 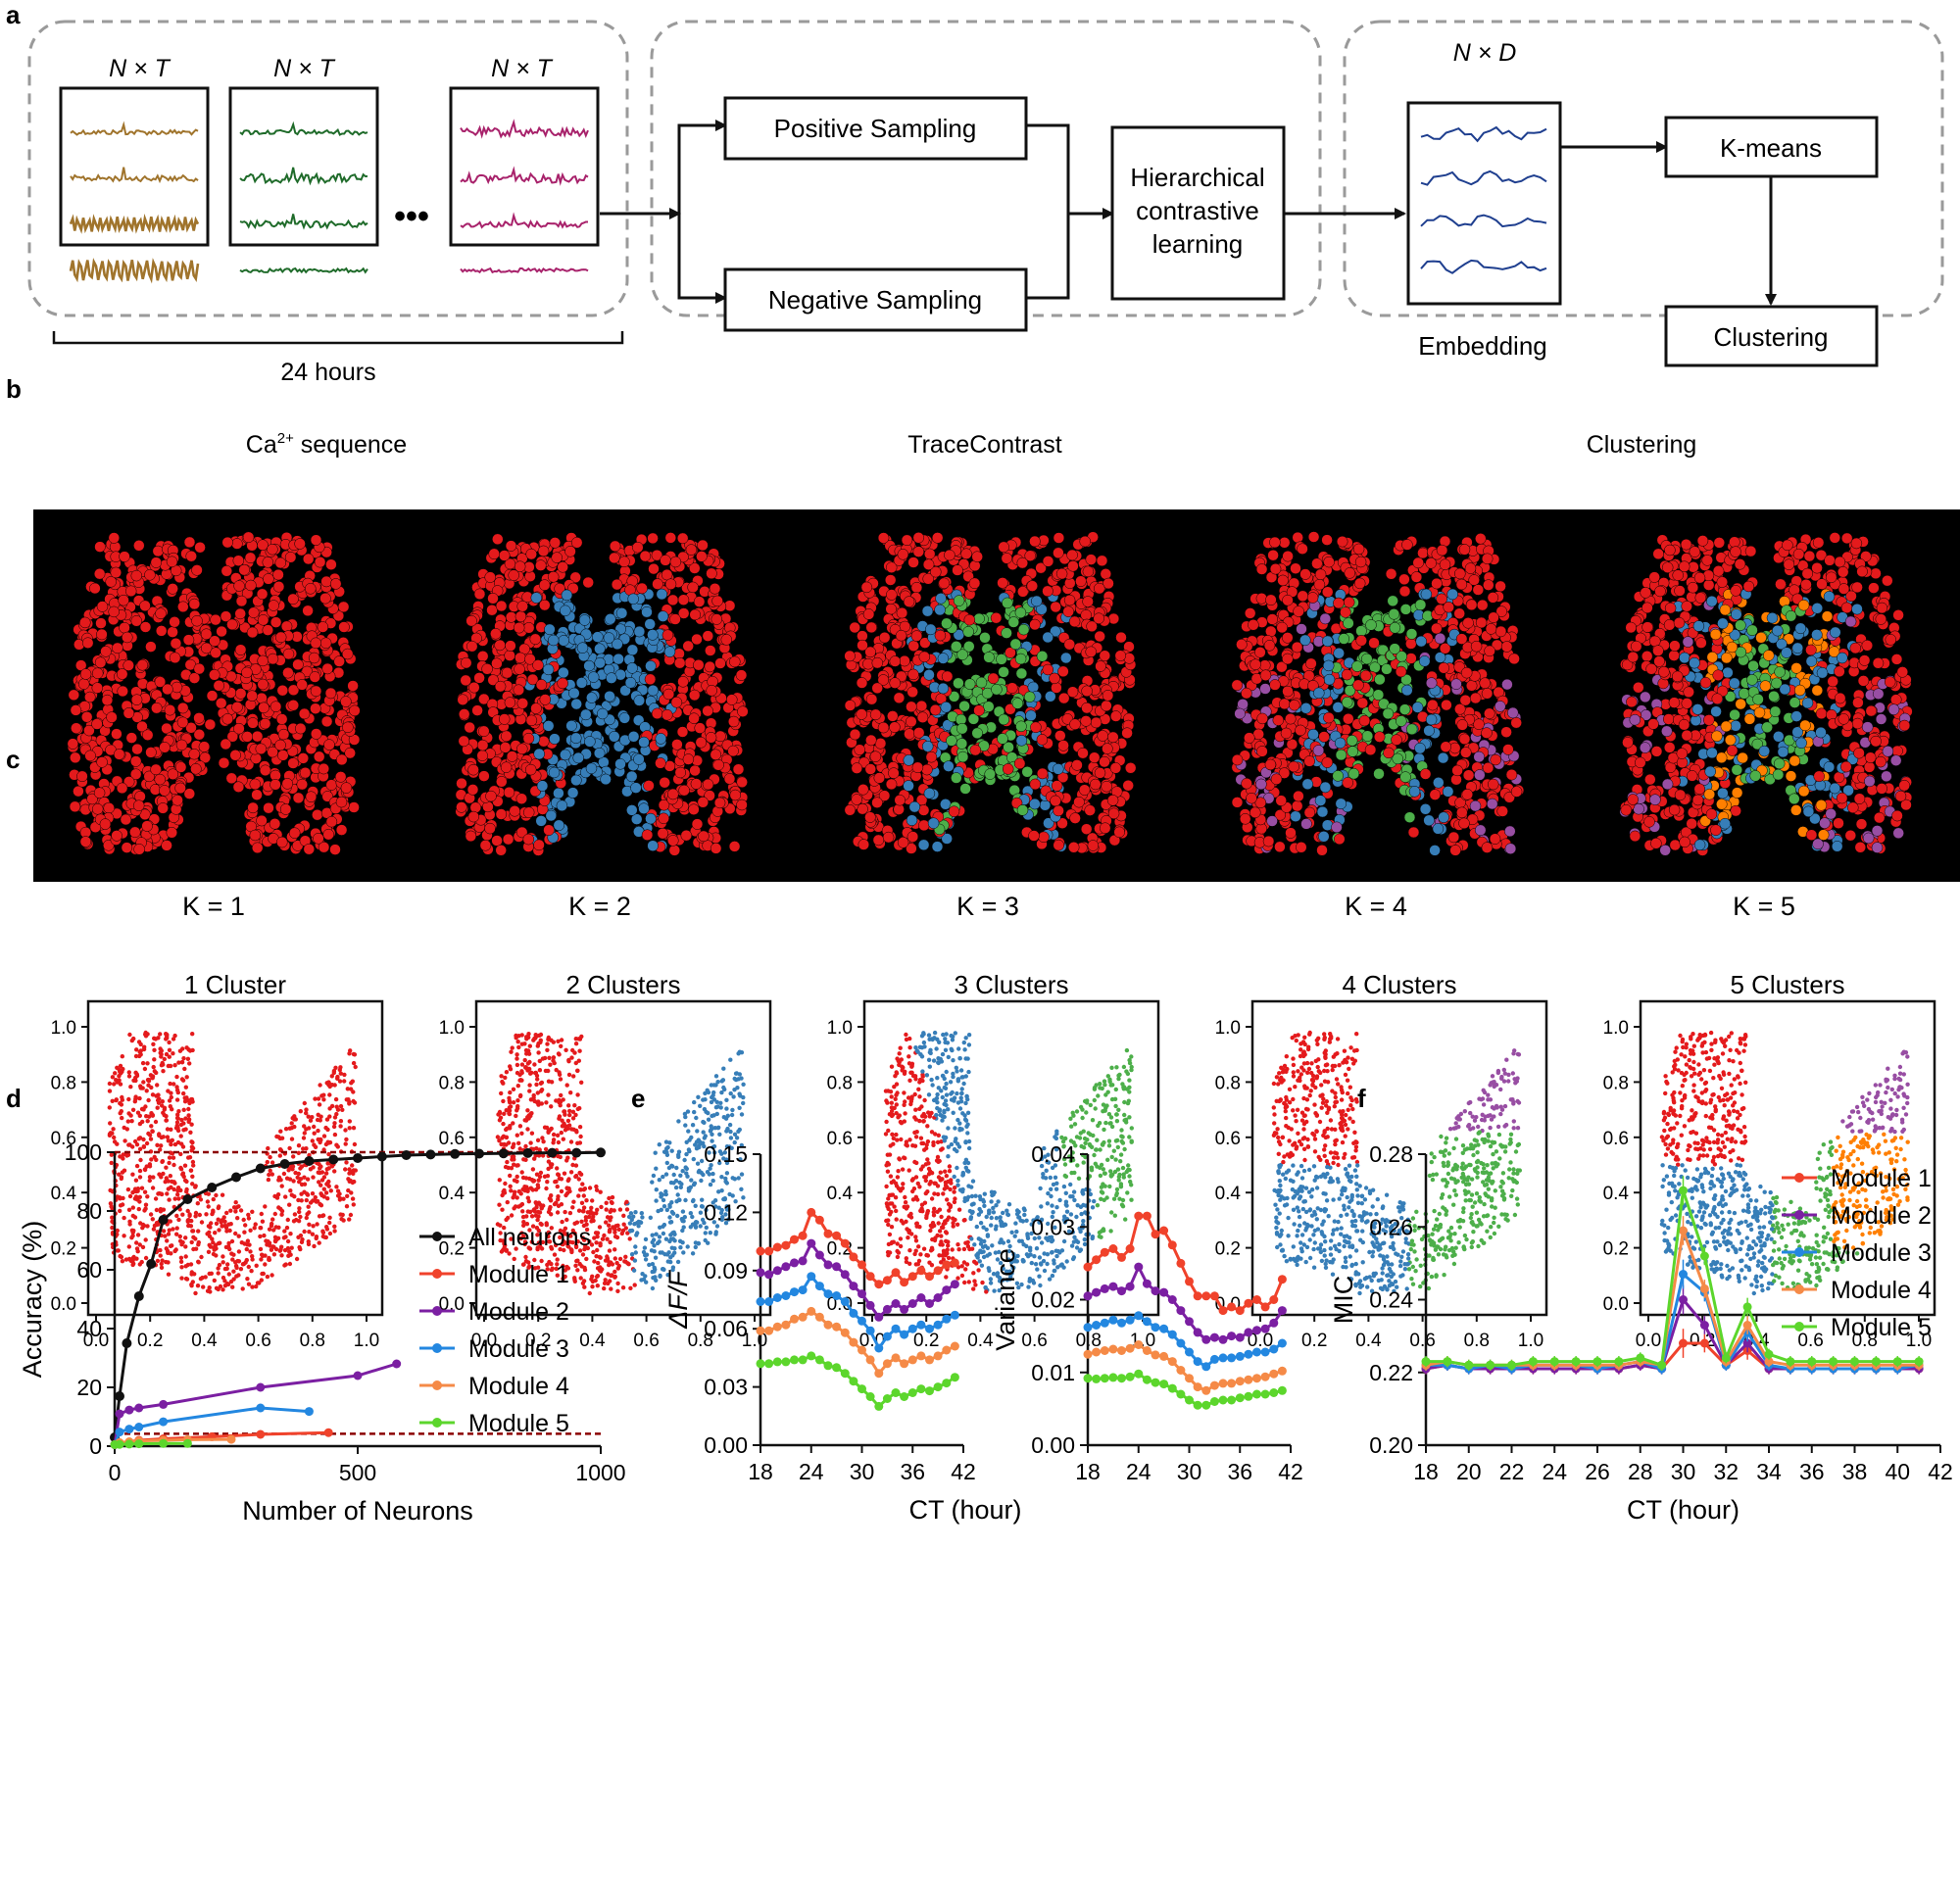 I want to click on panel-letter-b: b, so click(x=14, y=389).